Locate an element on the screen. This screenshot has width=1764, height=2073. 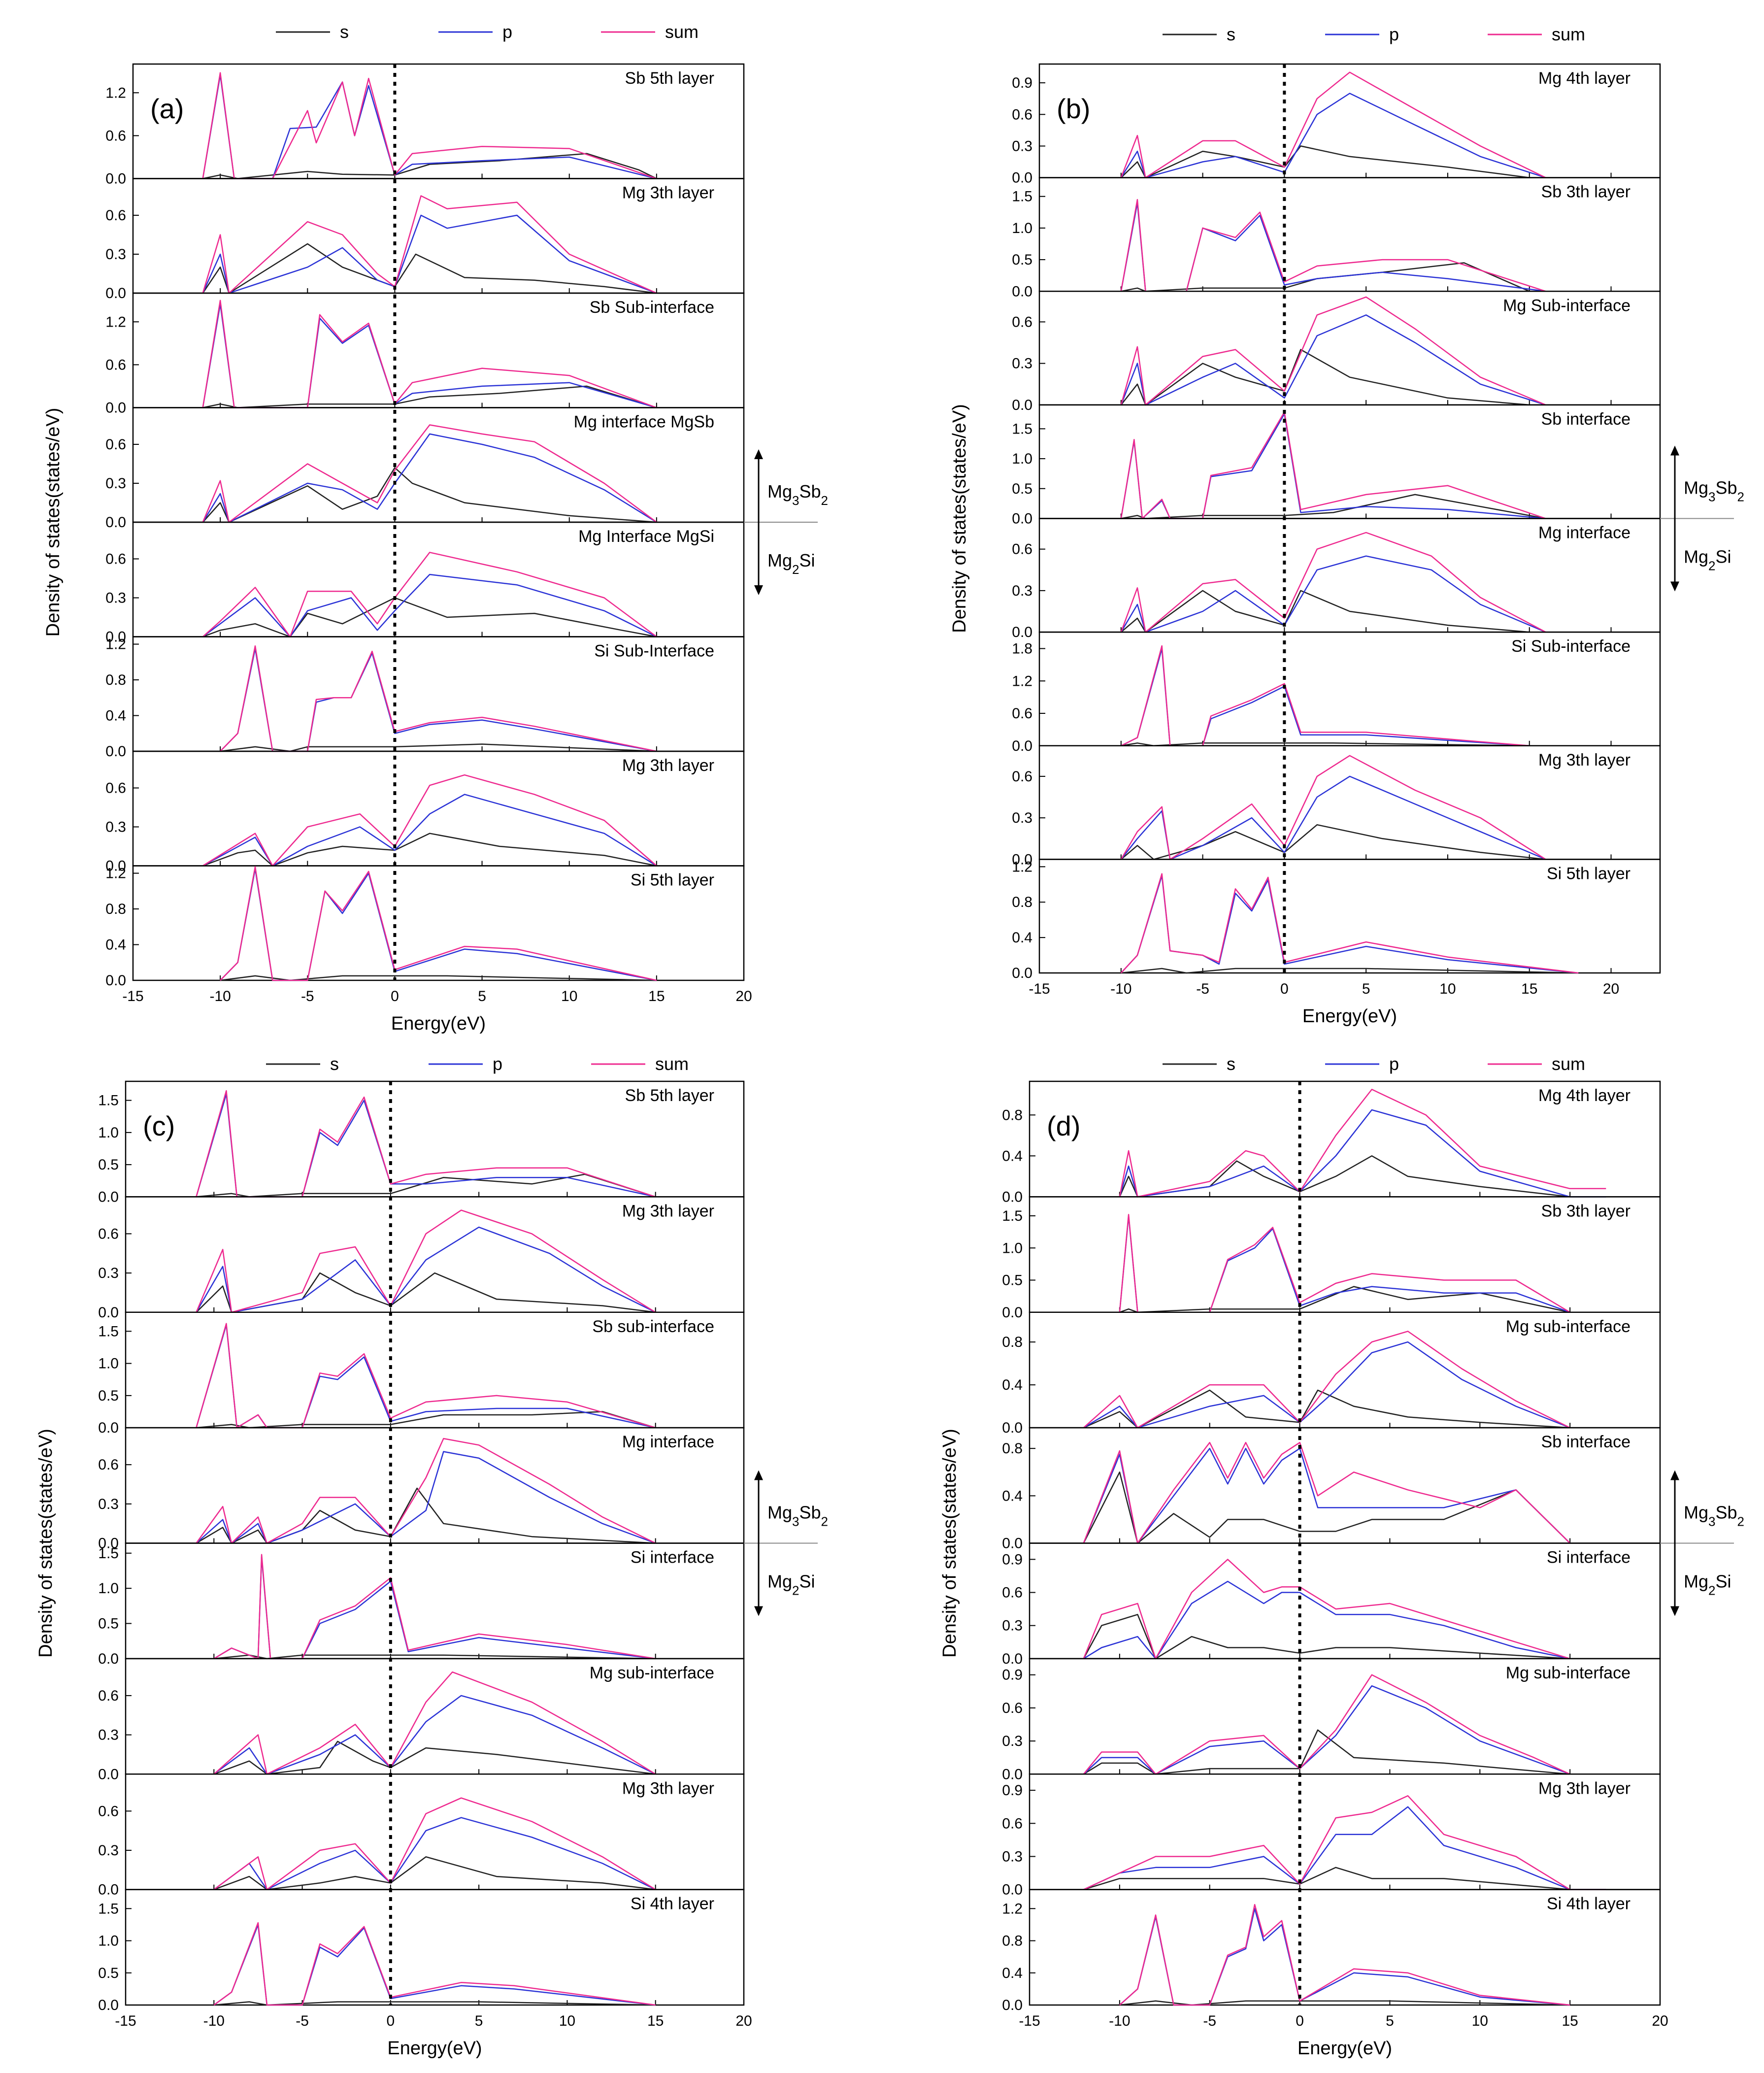
subplot-row: 0.0 0.5 1.0 1.5 Si 4th layer is located at coordinates (421, 1951).